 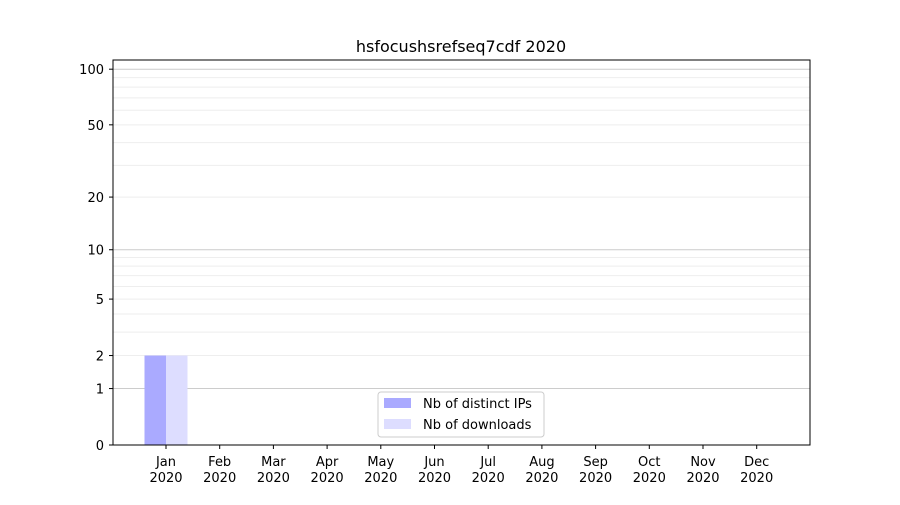 What do you see at coordinates (433, 462) in the screenshot?
I see `x-tick-label-month: Jun` at bounding box center [433, 462].